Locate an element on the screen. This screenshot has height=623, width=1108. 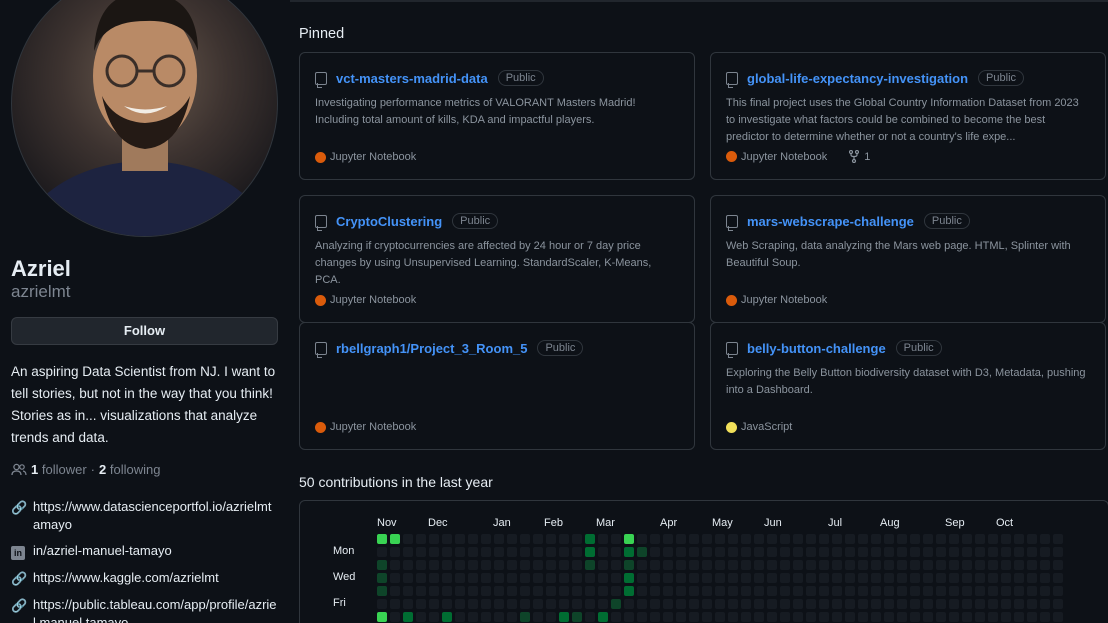
repo-name-link: mars-webscrape-challenge is located at coordinates (830, 221).